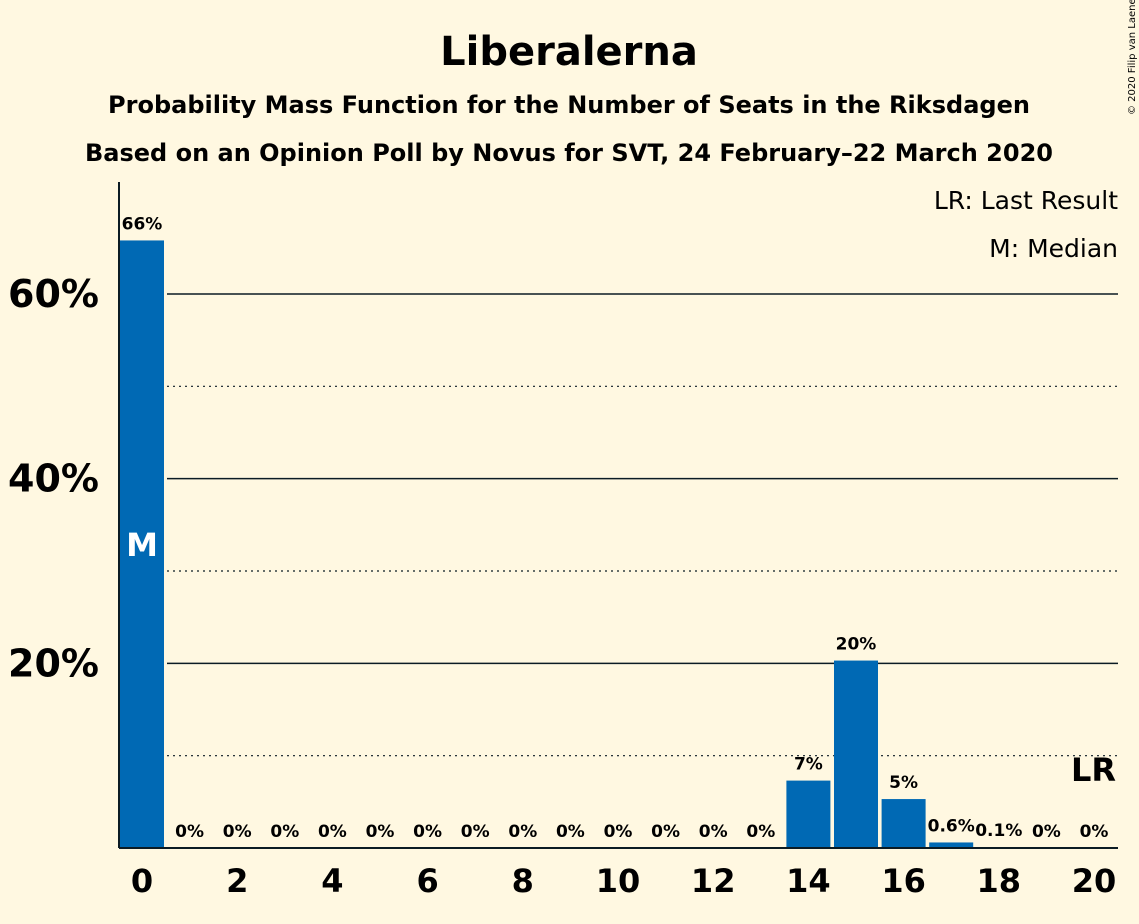 Image resolution: width=1139 pixels, height=924 pixels. Describe the element at coordinates (998, 831) in the screenshot. I see `data-label: 0.1%` at that location.